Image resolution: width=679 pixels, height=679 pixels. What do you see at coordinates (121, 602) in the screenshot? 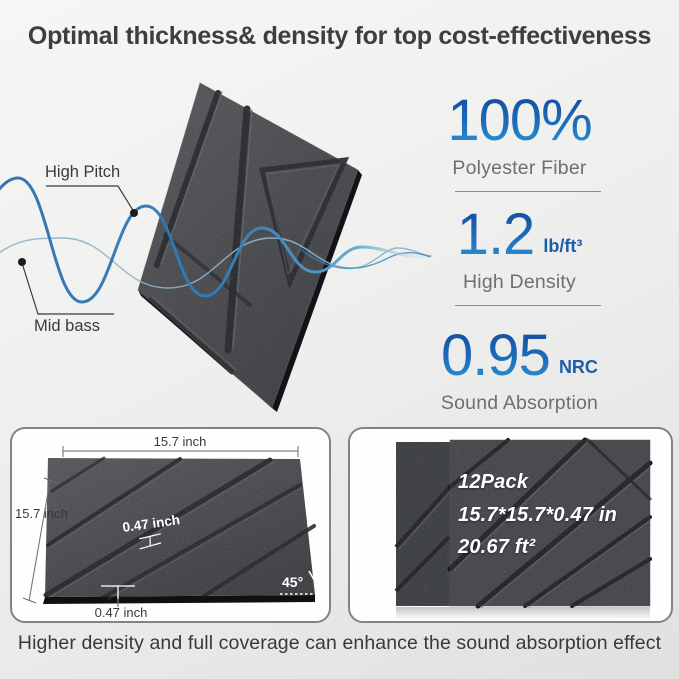
I see `thickness-bottom-annotation: 0.47 inch` at bounding box center [121, 602].